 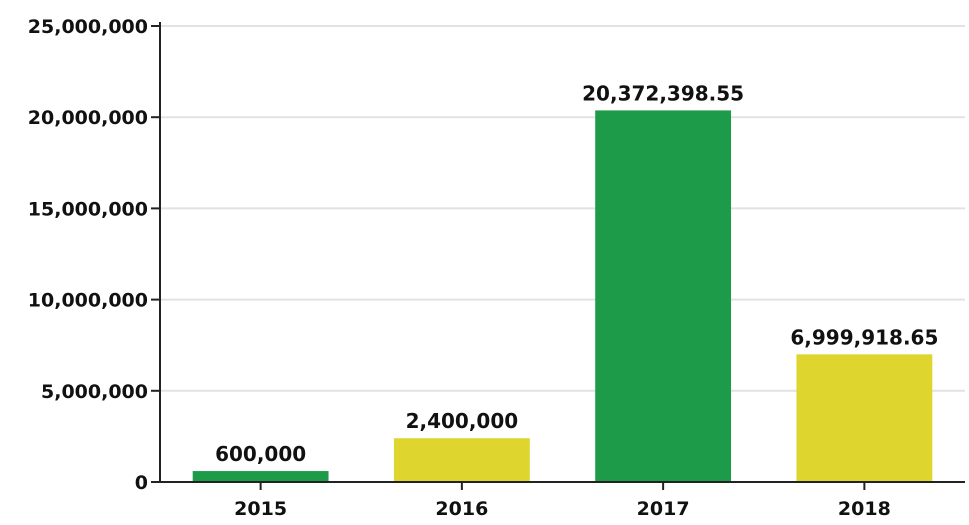 What do you see at coordinates (88, 209) in the screenshot?
I see `y-tick-label: 15,000,000` at bounding box center [88, 209].